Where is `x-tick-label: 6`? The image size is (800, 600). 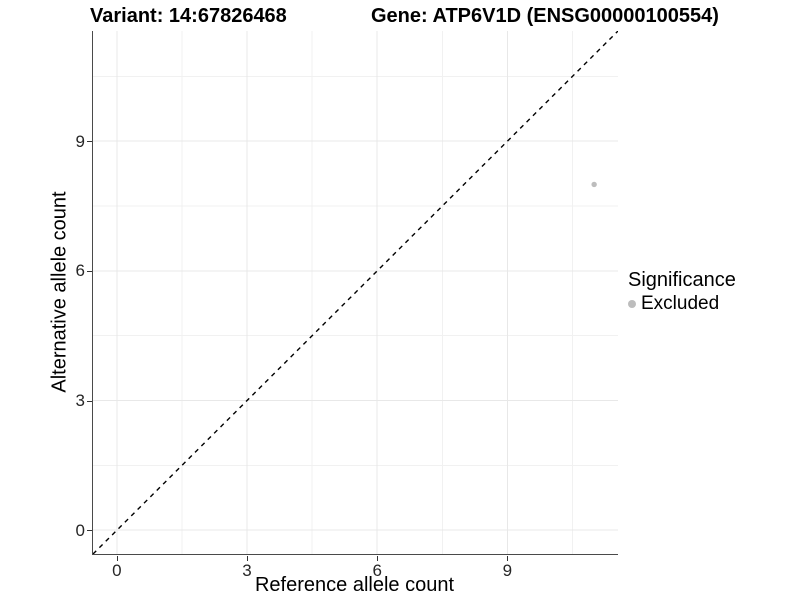 x-tick-label: 6 is located at coordinates (377, 570).